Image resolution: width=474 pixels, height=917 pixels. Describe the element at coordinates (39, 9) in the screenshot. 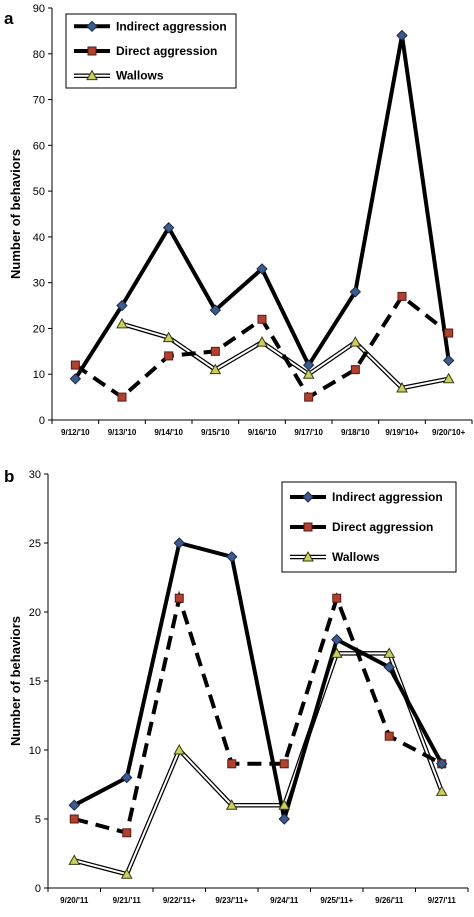

I see `y-tick-label: 90` at that location.